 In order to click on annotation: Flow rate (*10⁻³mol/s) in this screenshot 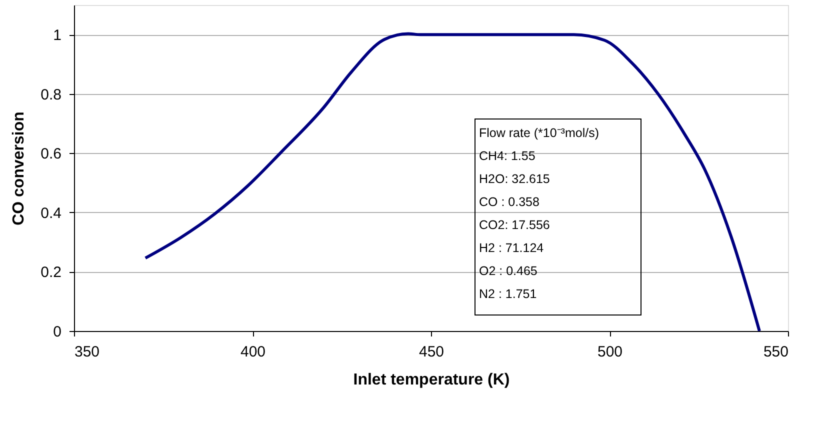, I will do `click(539, 133)`.